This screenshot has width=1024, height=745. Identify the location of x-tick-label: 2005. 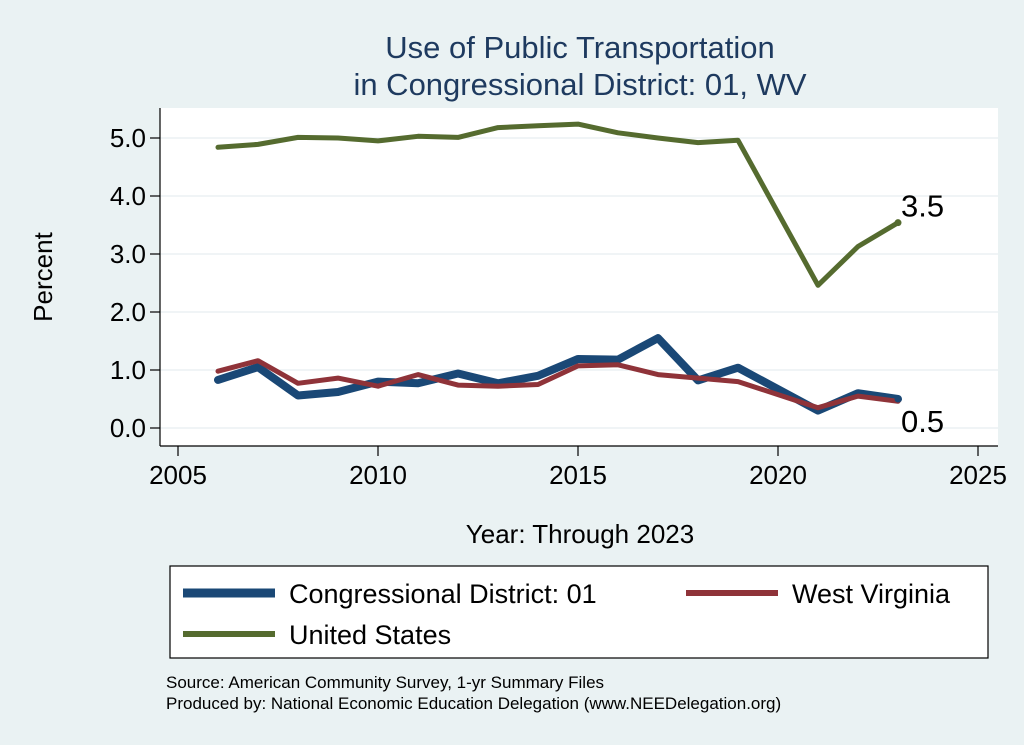
(178, 475).